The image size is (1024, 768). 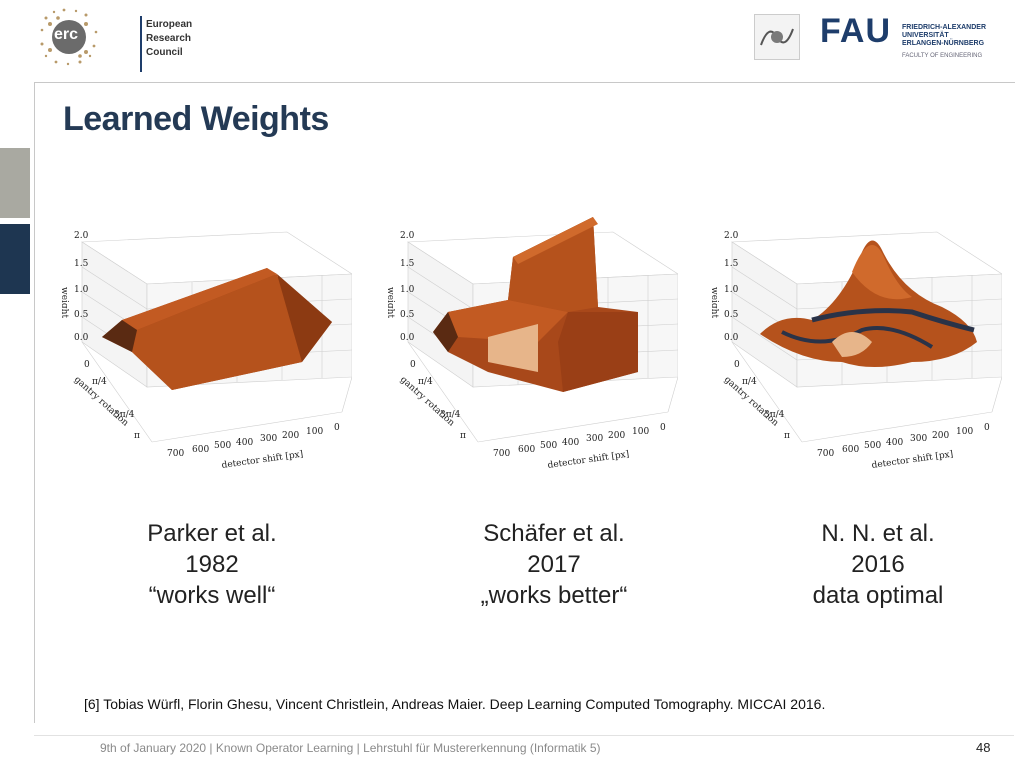 What do you see at coordinates (942, 56) in the screenshot?
I see `fau-faculty: FACULTY OF ENGINEERING` at bounding box center [942, 56].